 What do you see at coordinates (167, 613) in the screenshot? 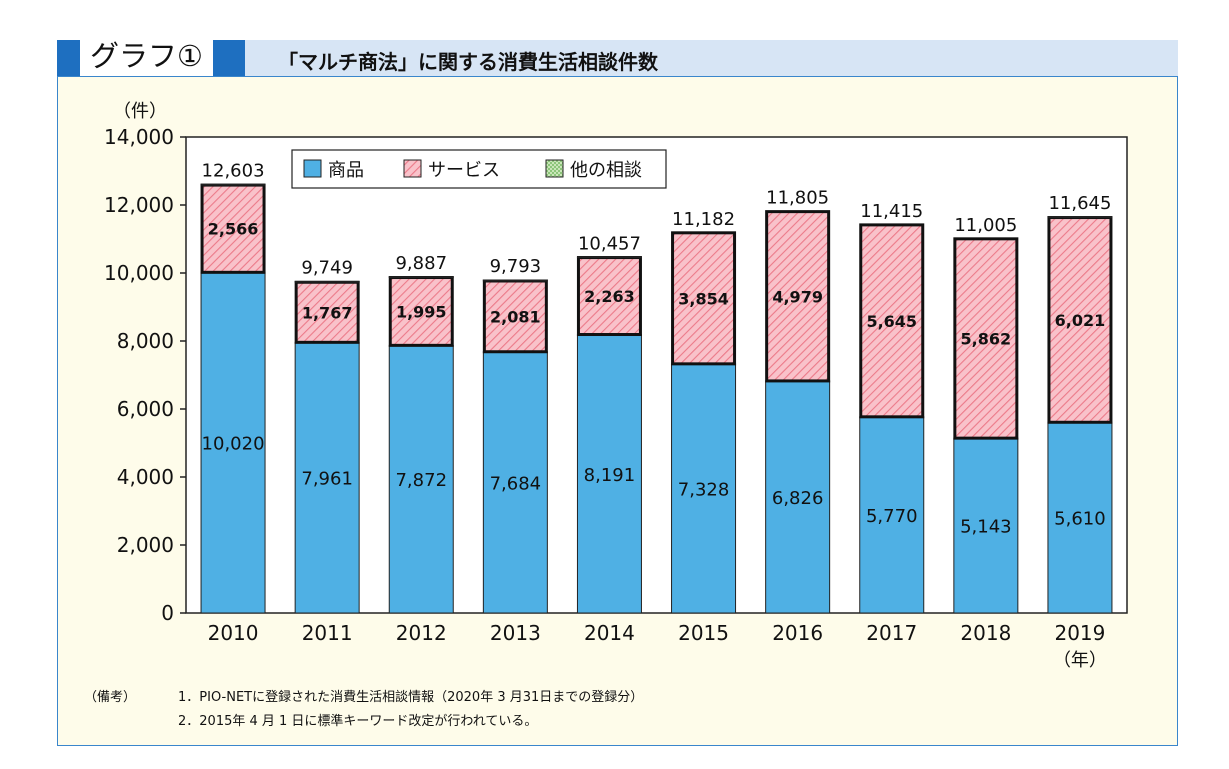
I see `y-tick-label: 0` at bounding box center [167, 613].